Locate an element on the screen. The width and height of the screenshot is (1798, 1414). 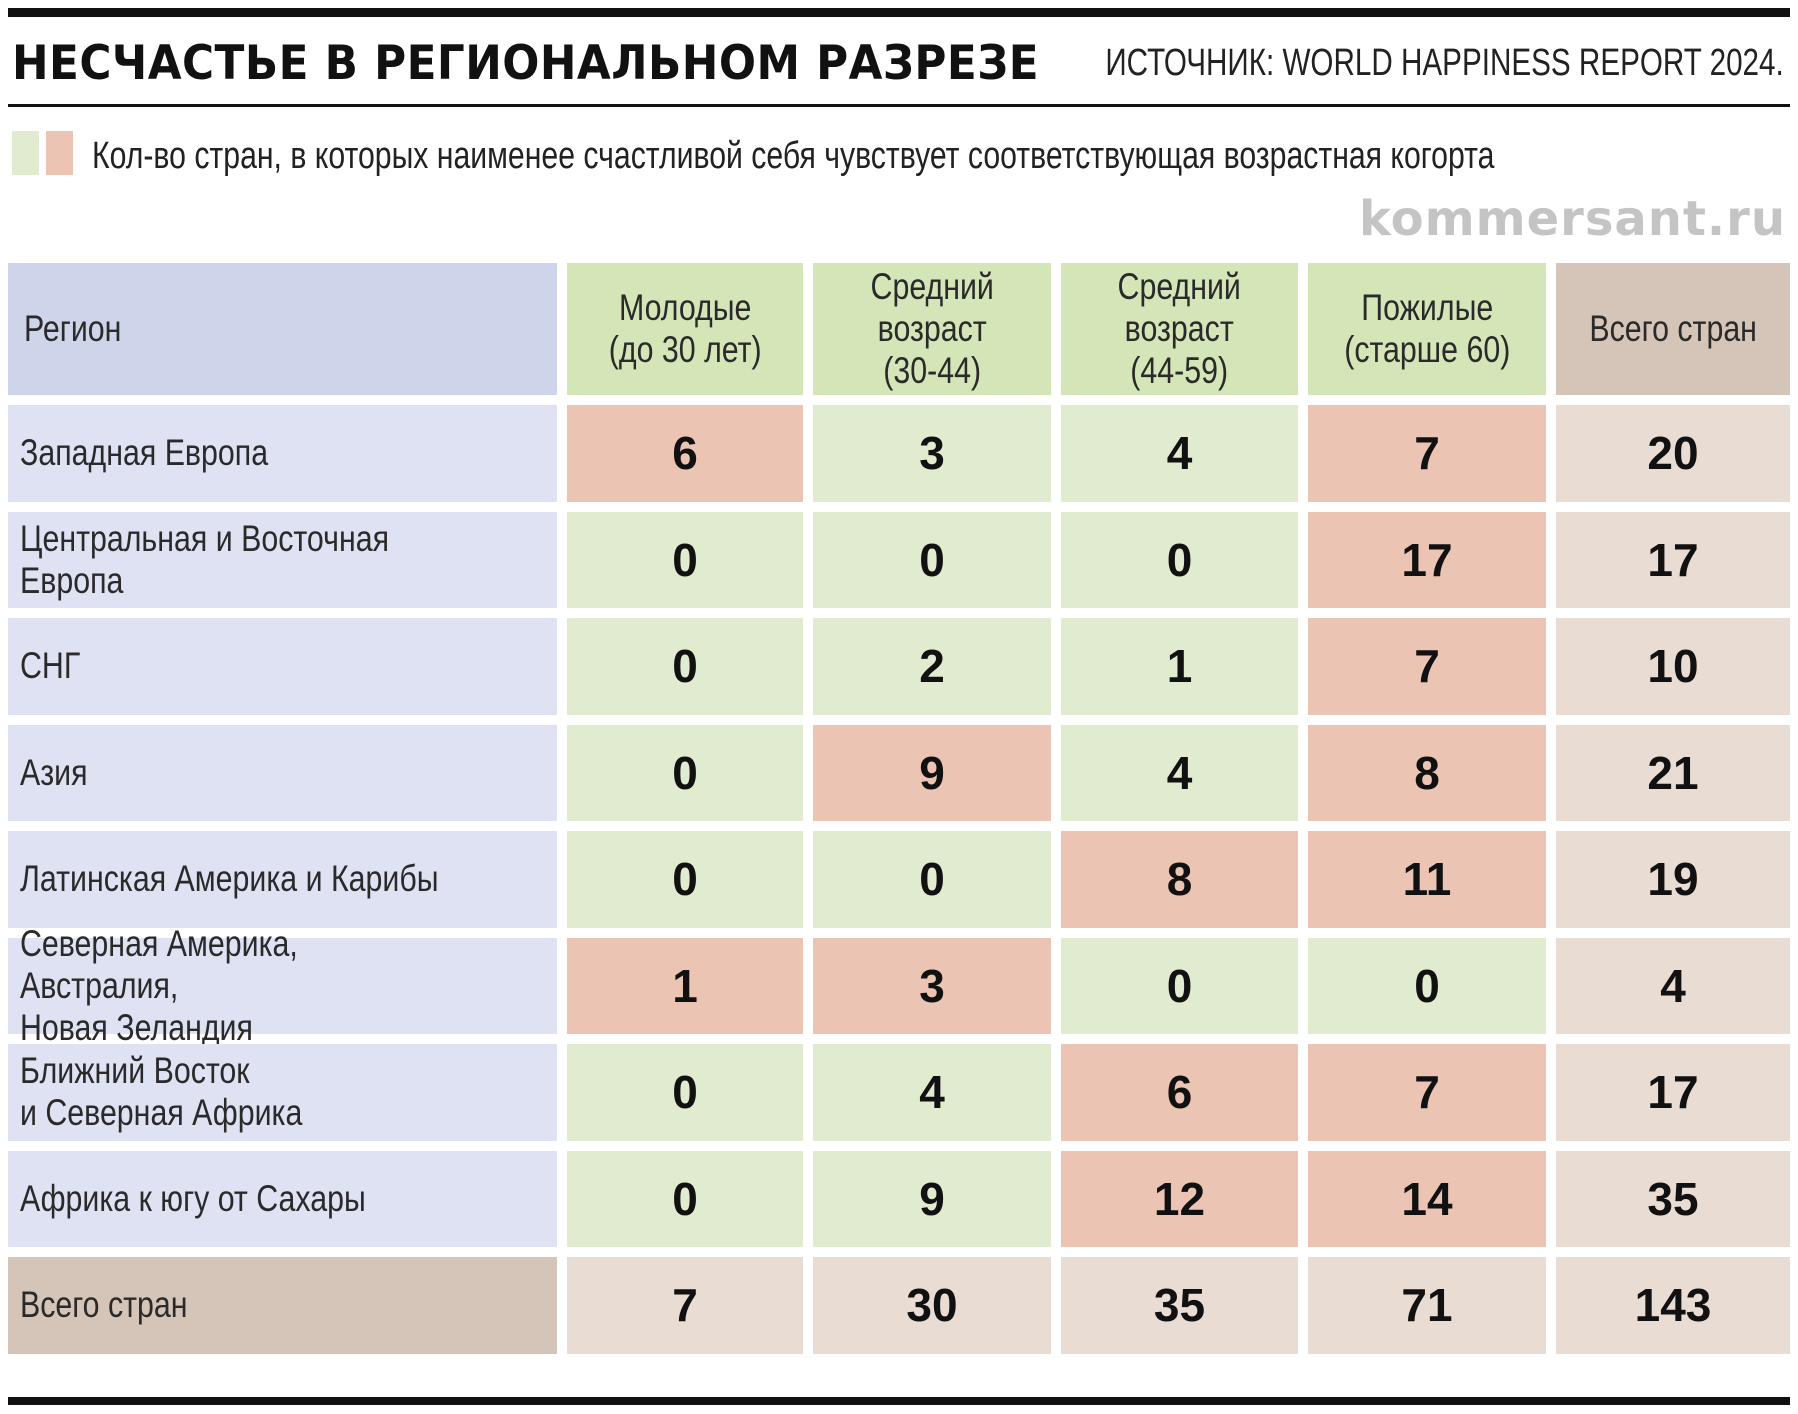
region-label: Центральная и Восточная Европа is located at coordinates (204, 559).